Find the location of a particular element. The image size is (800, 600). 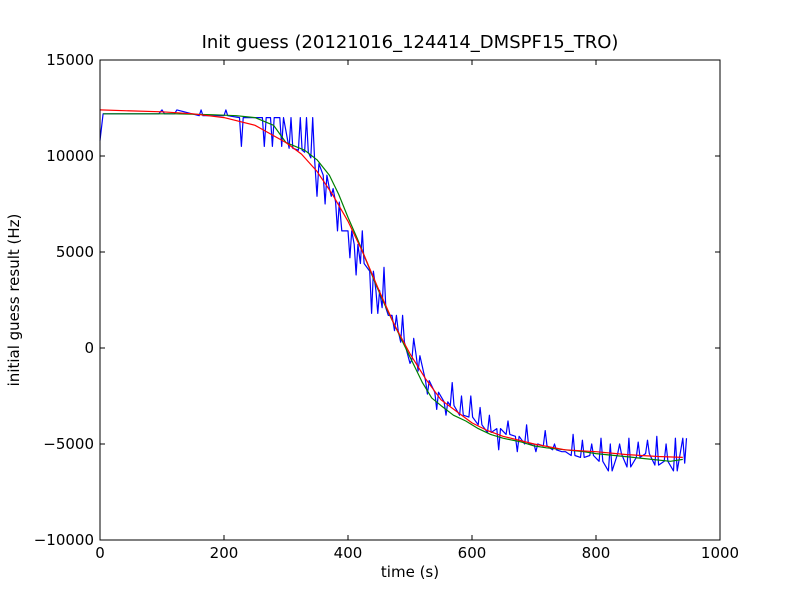

y-axis-label: initial guess result (Hz) is located at coordinates (14, 300).